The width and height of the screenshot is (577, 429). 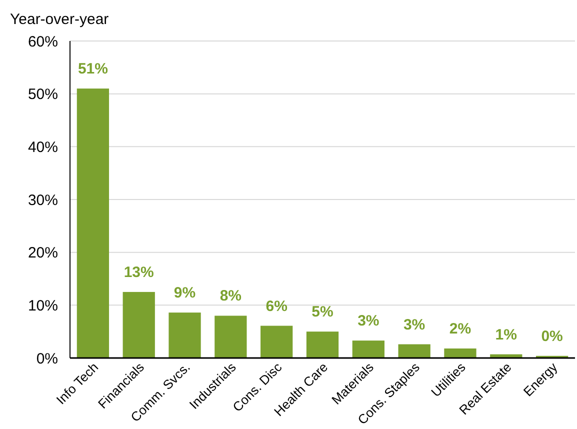 I want to click on y-tick-label: 30%, so click(x=43, y=200).